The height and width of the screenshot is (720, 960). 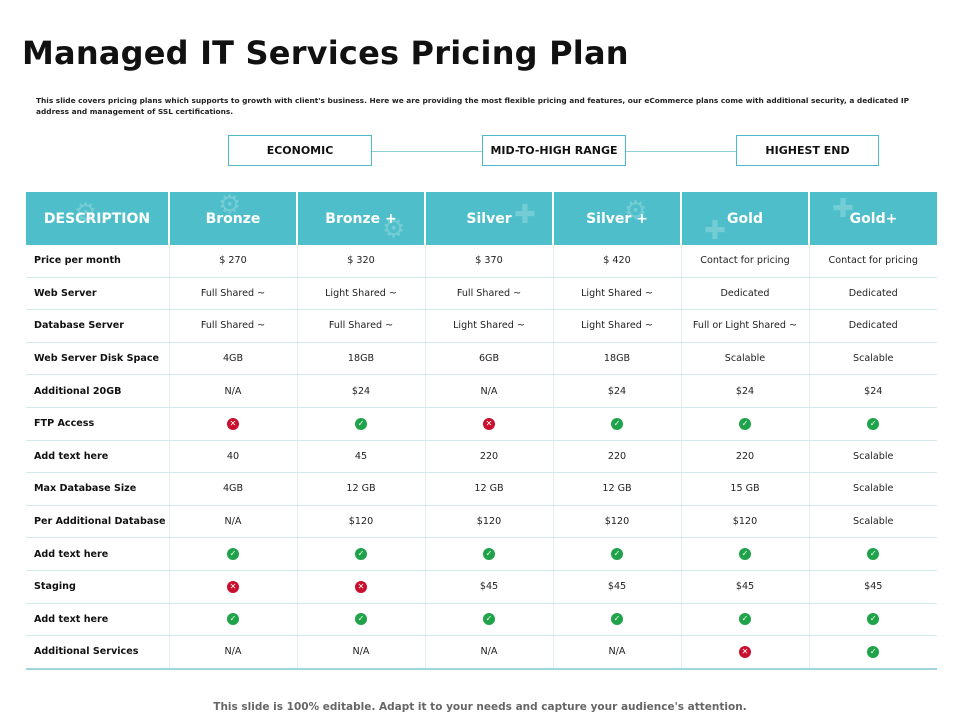 I want to click on table-row: Add text here ✓ ✓ ✓ ✓ ✓ ✓, so click(x=481, y=620).